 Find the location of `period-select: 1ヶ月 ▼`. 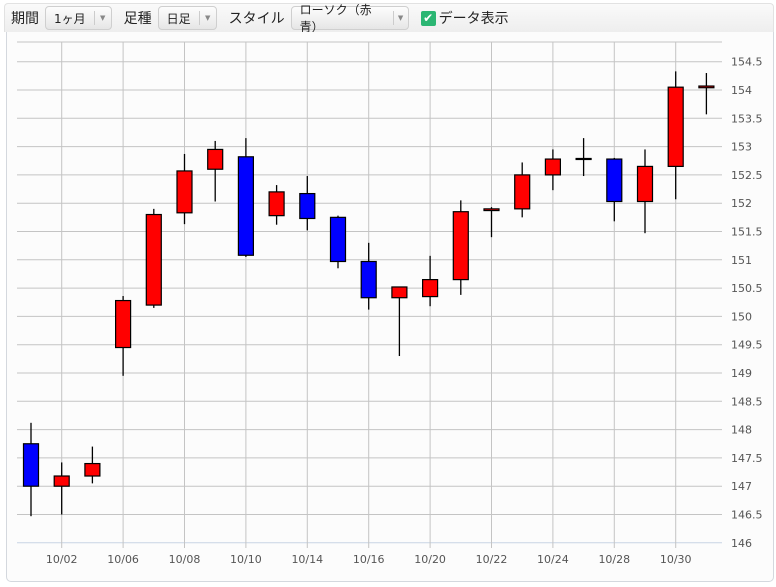

period-select: 1ヶ月 ▼ is located at coordinates (78, 18).